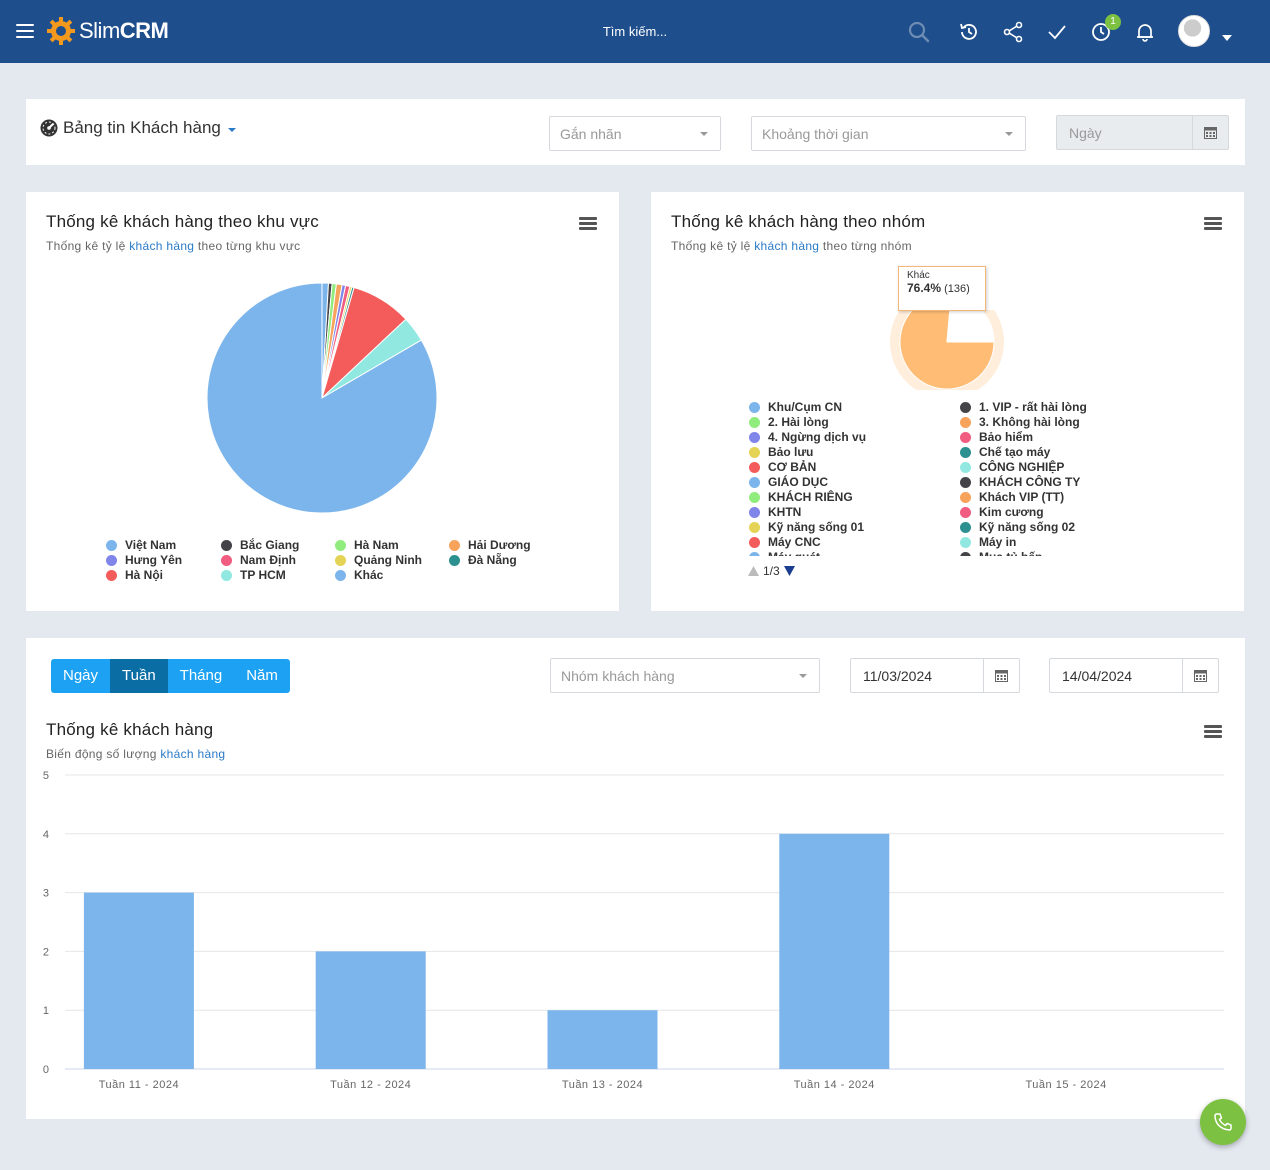 This screenshot has height=1170, width=1270. What do you see at coordinates (789, 571) in the screenshot?
I see `pager-down-arrow-icon` at bounding box center [789, 571].